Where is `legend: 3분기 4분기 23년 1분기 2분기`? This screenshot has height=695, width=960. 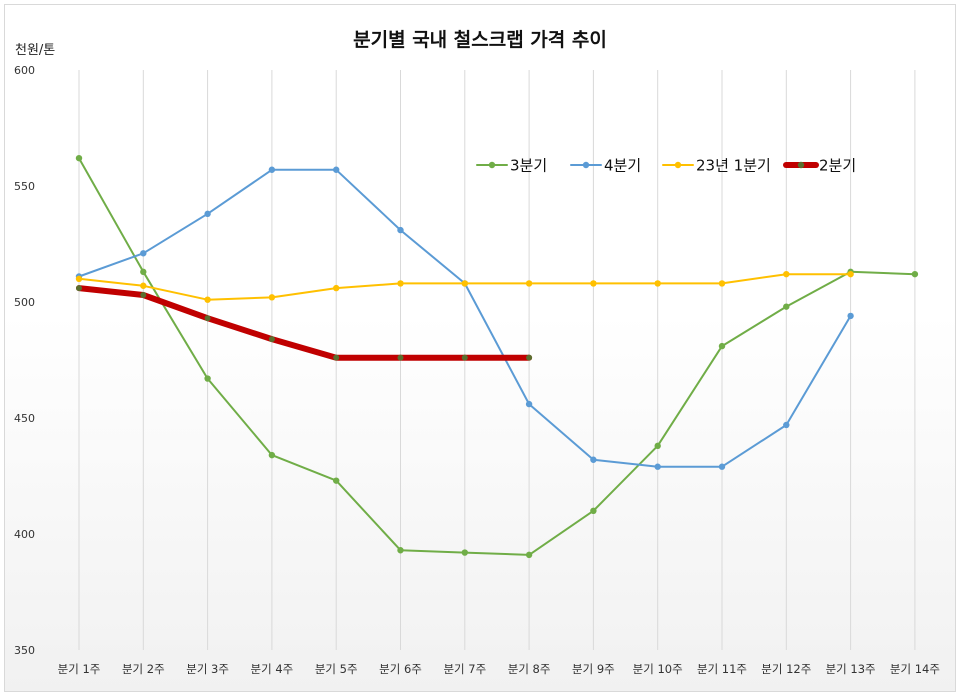 legend: 3분기 4분기 23년 1분기 2분기 is located at coordinates (666, 166).